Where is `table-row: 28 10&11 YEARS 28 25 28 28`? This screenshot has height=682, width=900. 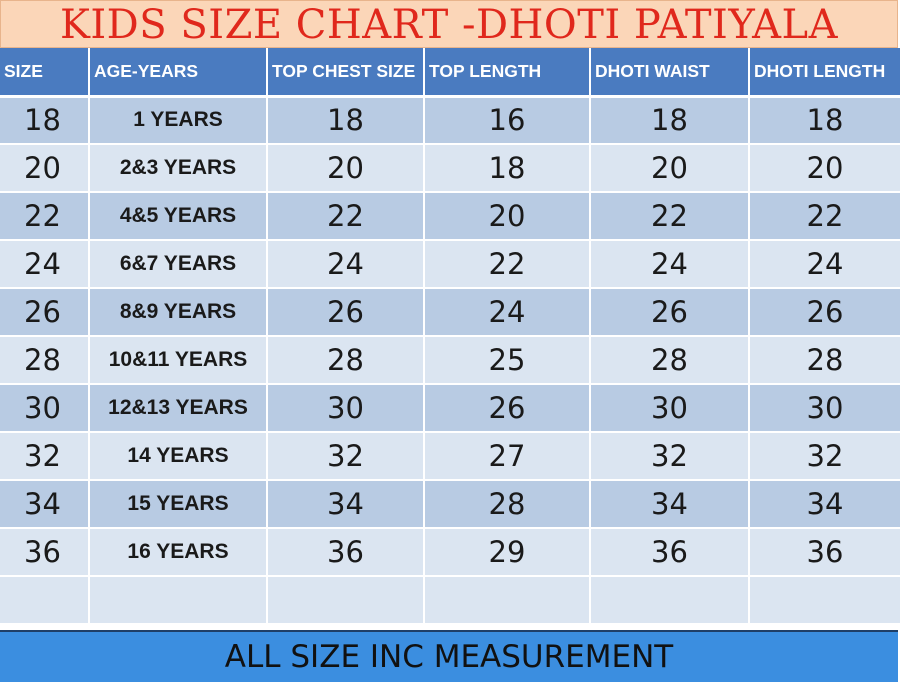
table-row: 28 10&11 YEARS 28 25 28 28 is located at coordinates (450, 360).